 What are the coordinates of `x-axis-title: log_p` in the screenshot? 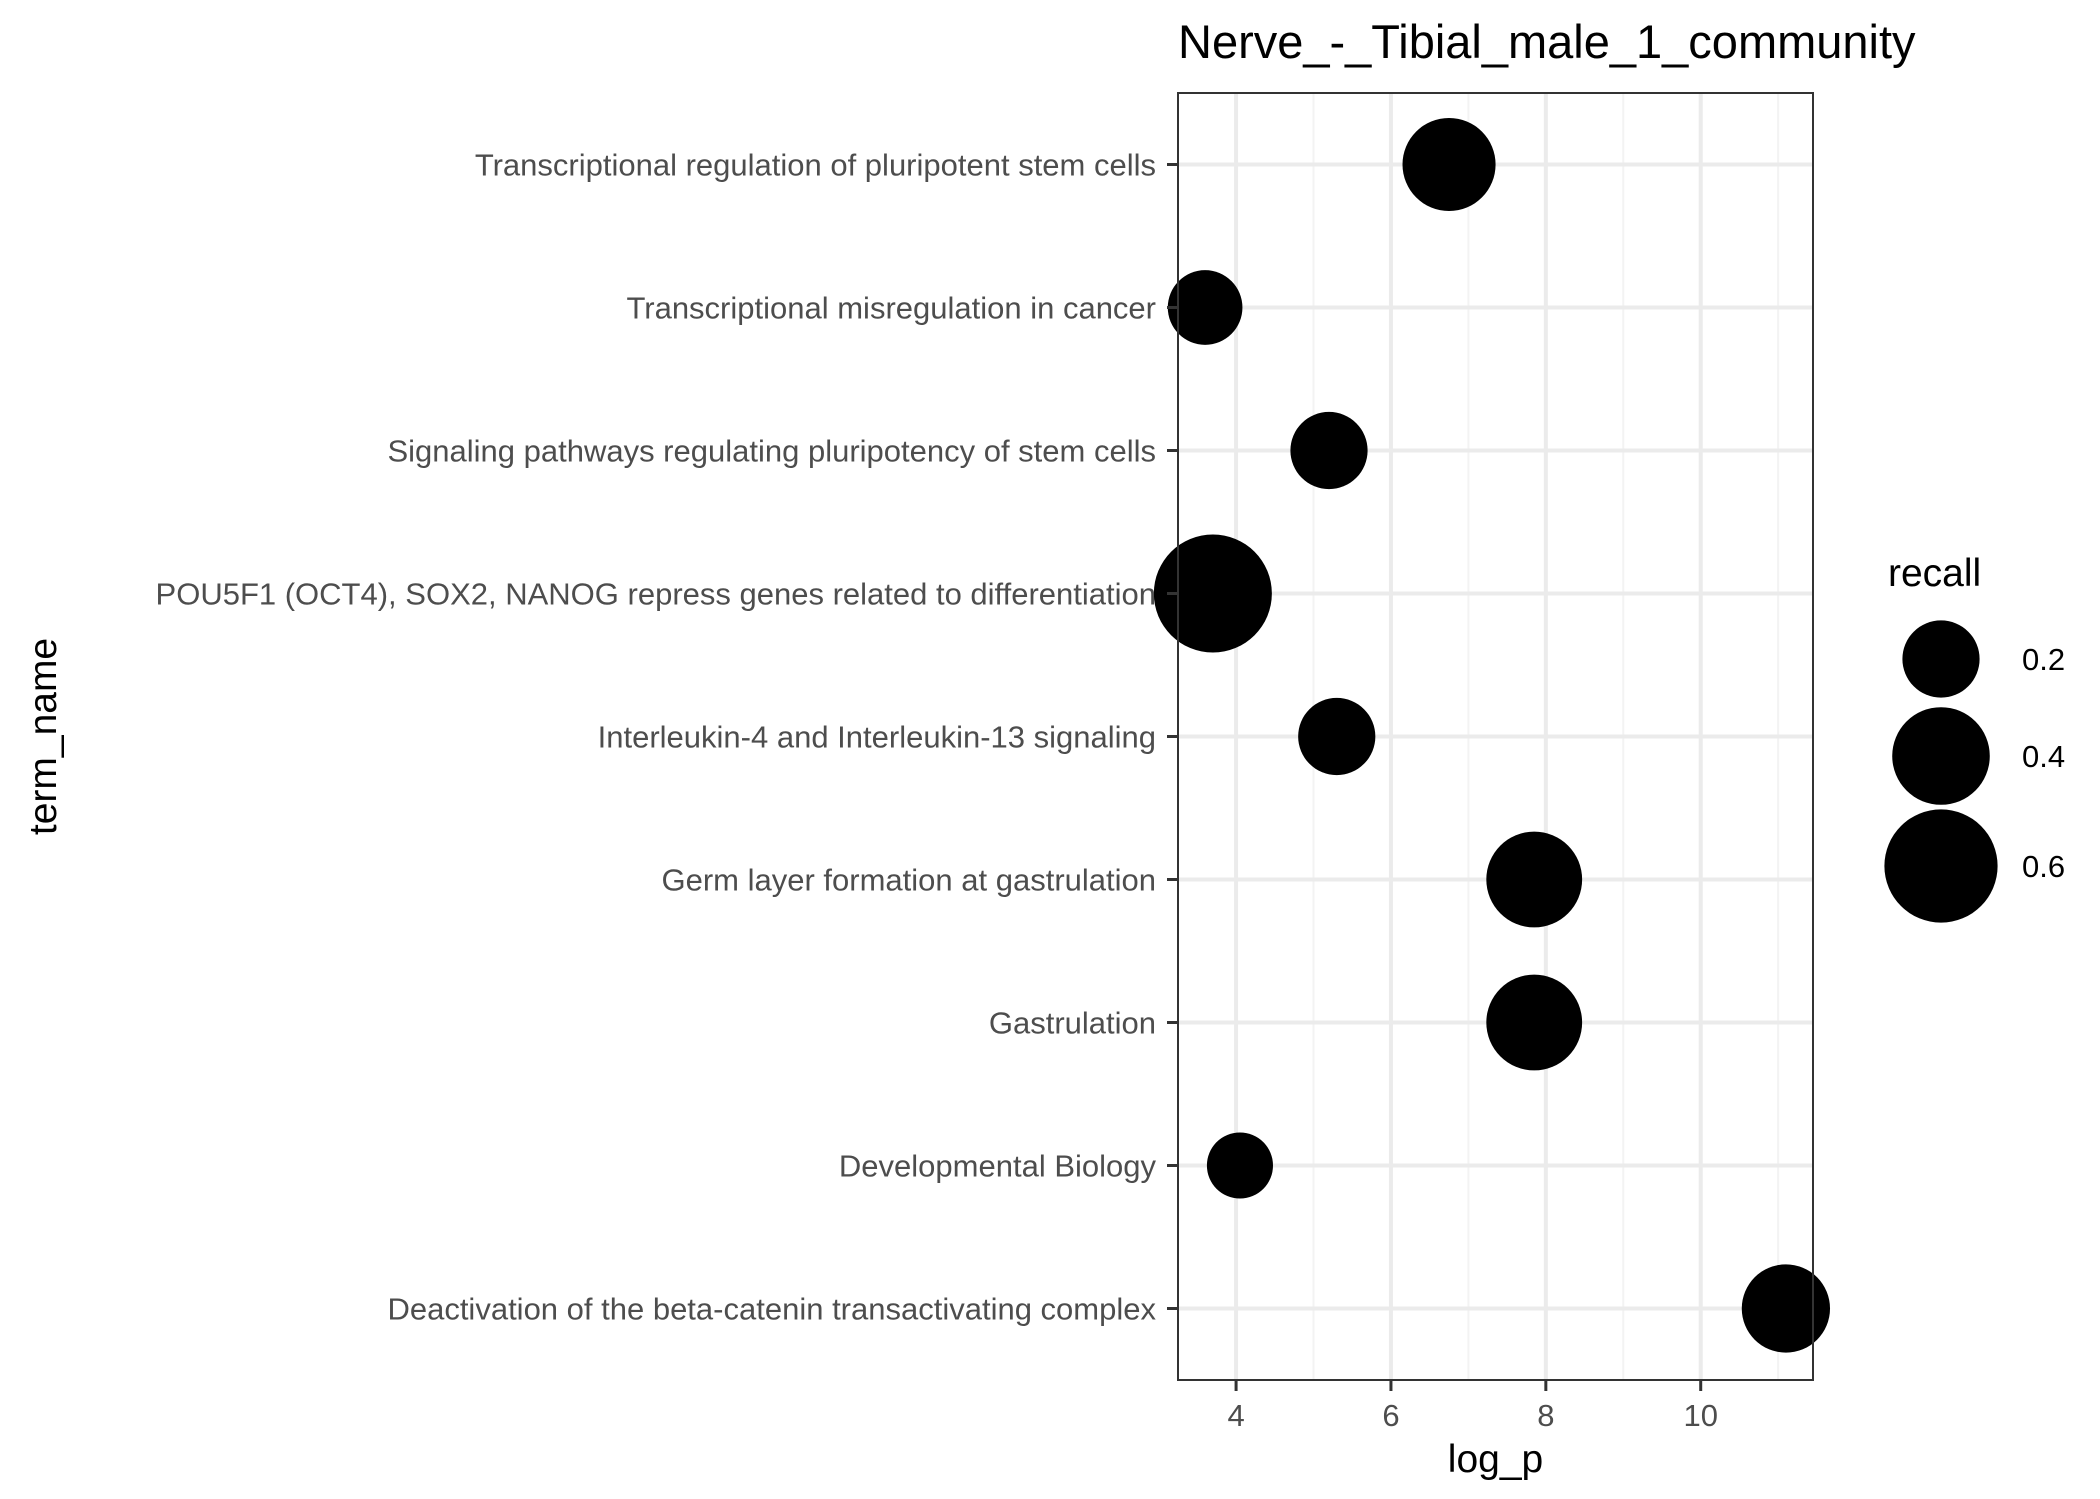 It's located at (1495, 1459).